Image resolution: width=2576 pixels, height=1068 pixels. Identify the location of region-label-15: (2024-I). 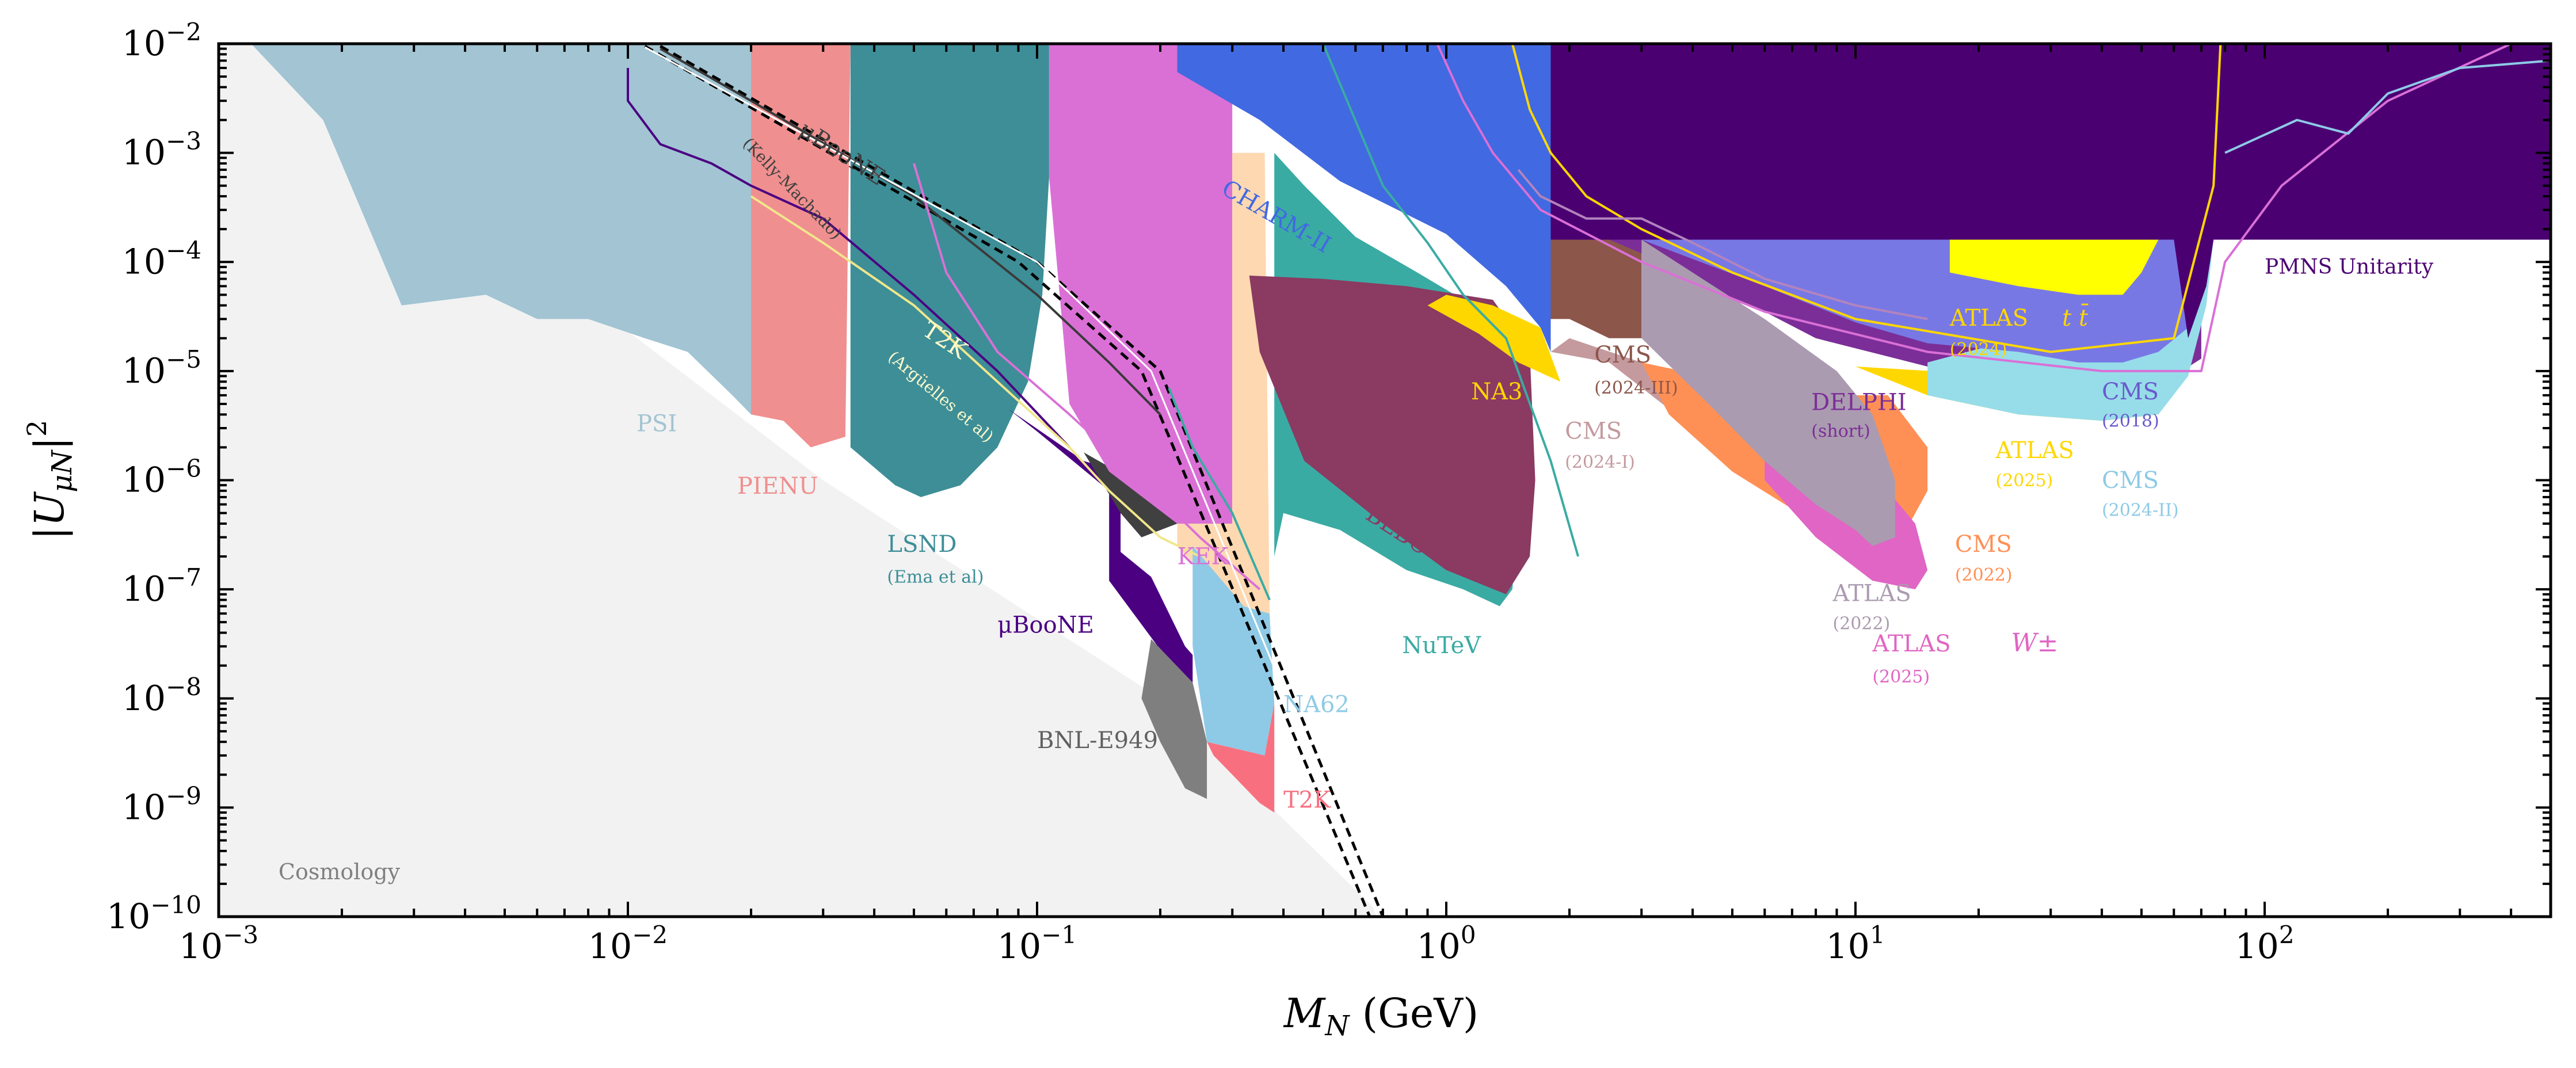
(1600, 462).